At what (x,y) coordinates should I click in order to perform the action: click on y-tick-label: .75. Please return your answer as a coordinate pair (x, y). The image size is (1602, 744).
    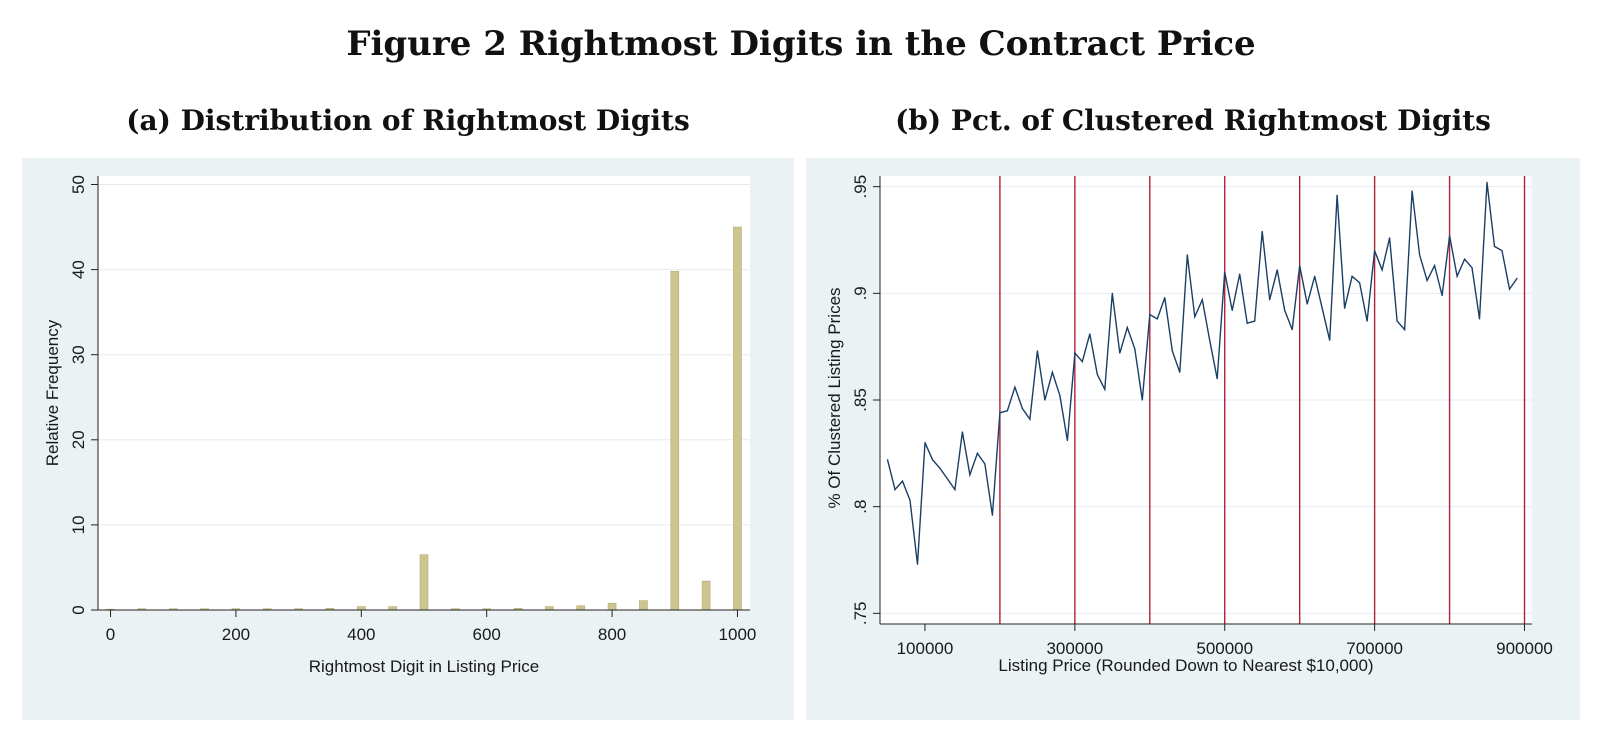
    Looking at the image, I should click on (860, 614).